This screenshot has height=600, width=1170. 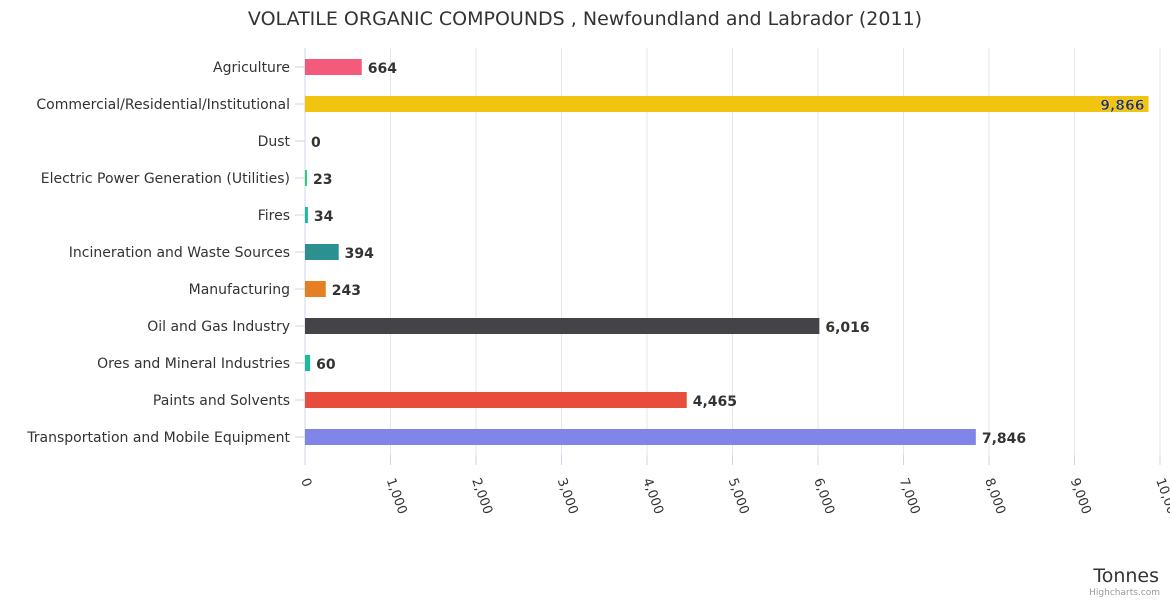 What do you see at coordinates (193, 364) in the screenshot?
I see `category-label: Ores and Mineral Industries` at bounding box center [193, 364].